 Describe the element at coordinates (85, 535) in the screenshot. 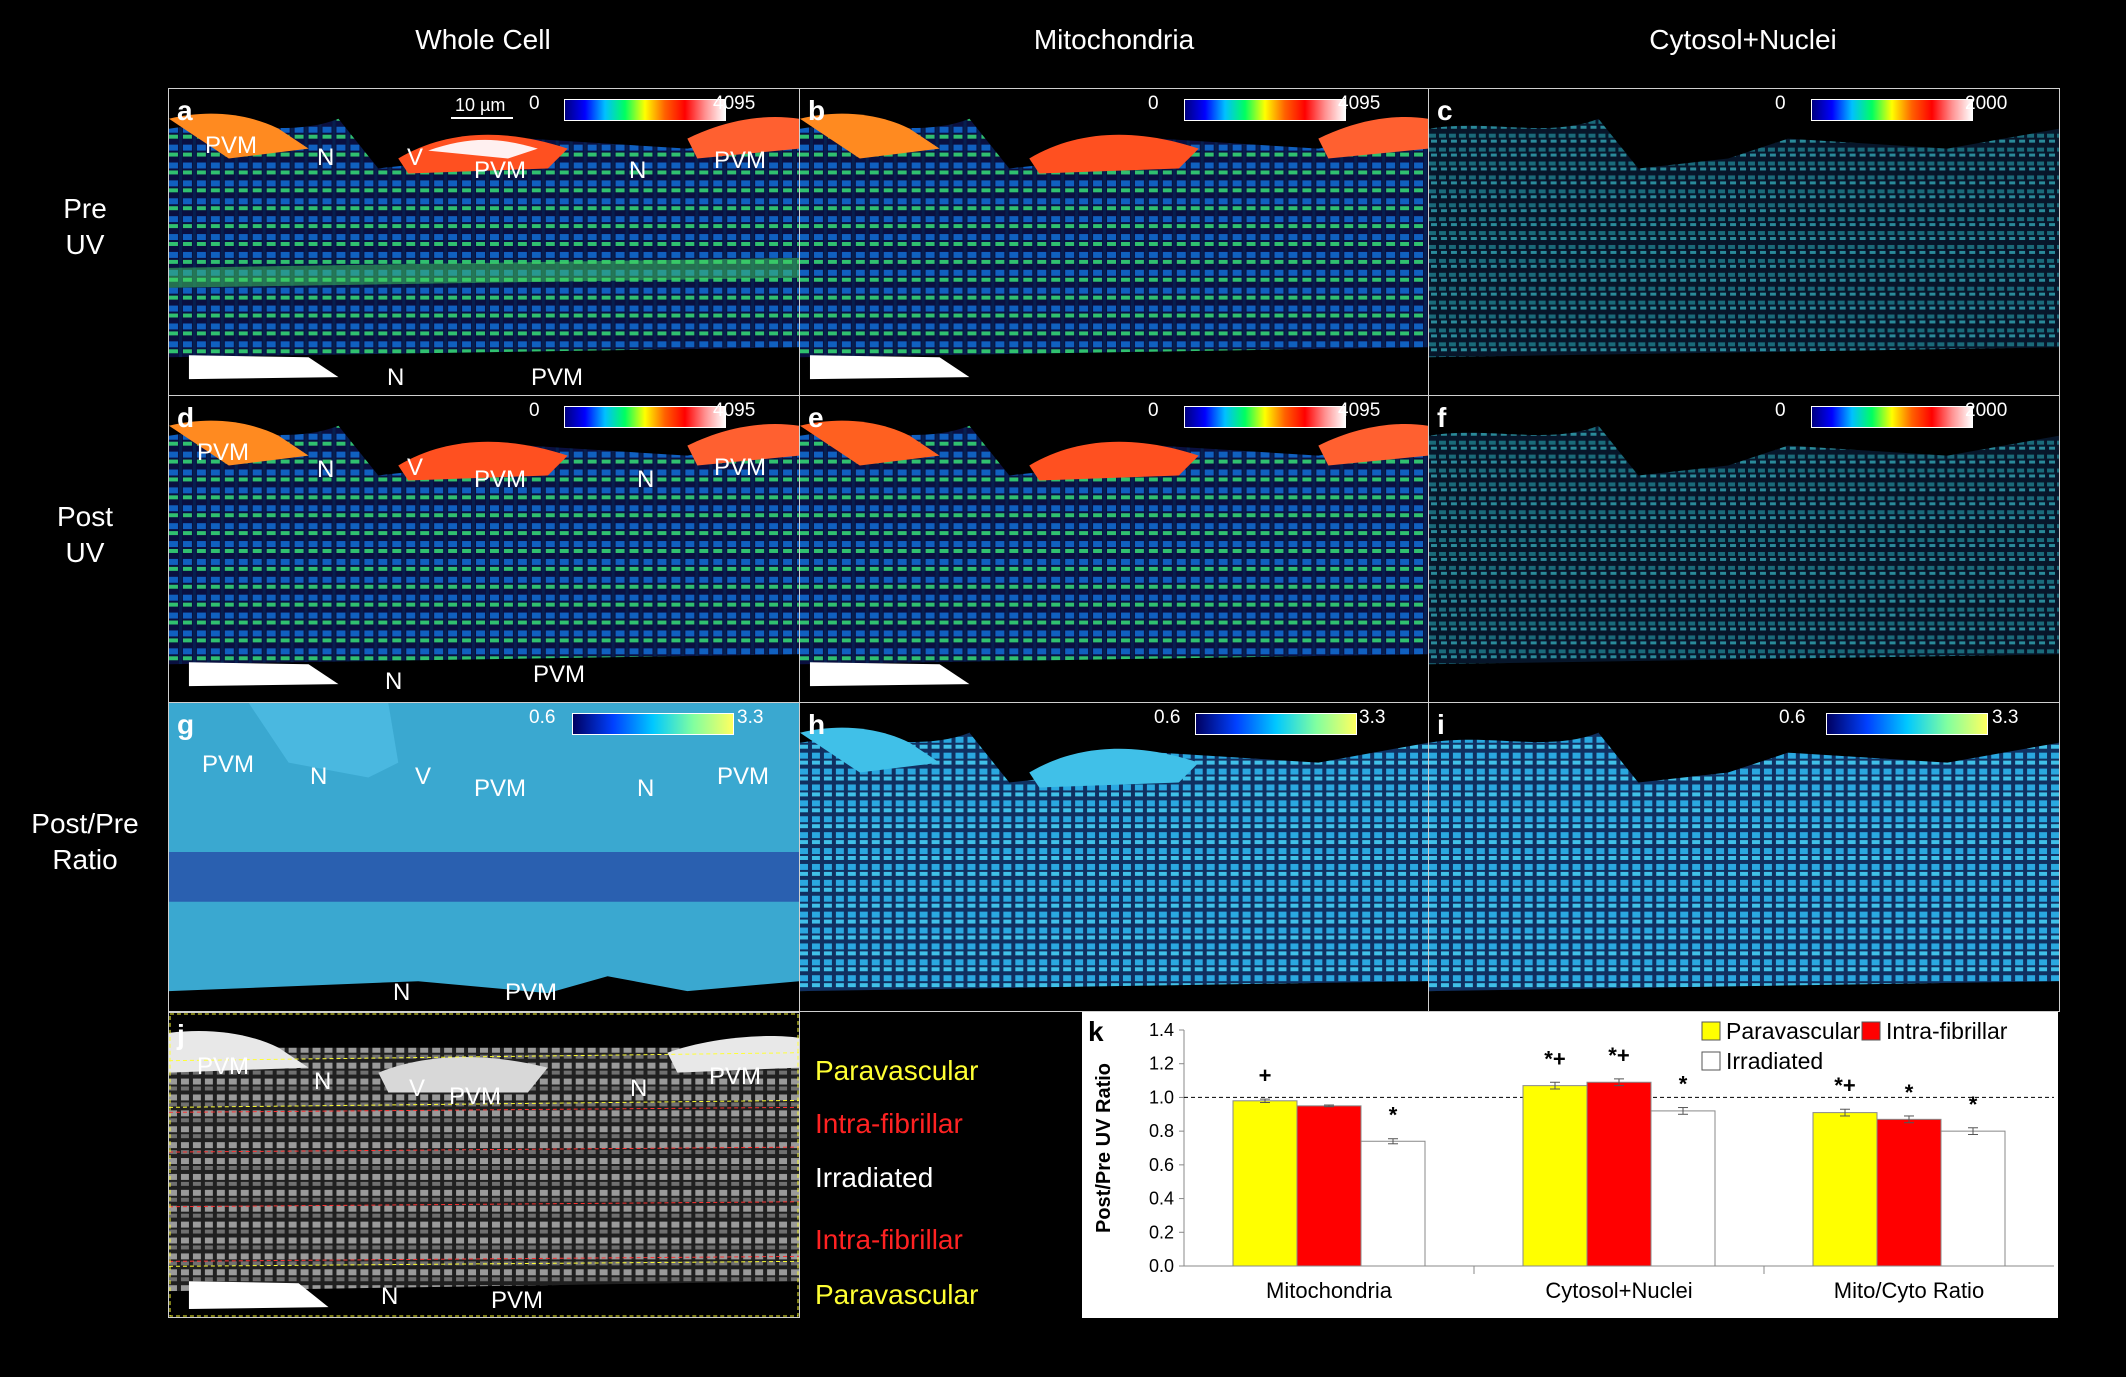

I see `row-title-post: Post UV` at that location.